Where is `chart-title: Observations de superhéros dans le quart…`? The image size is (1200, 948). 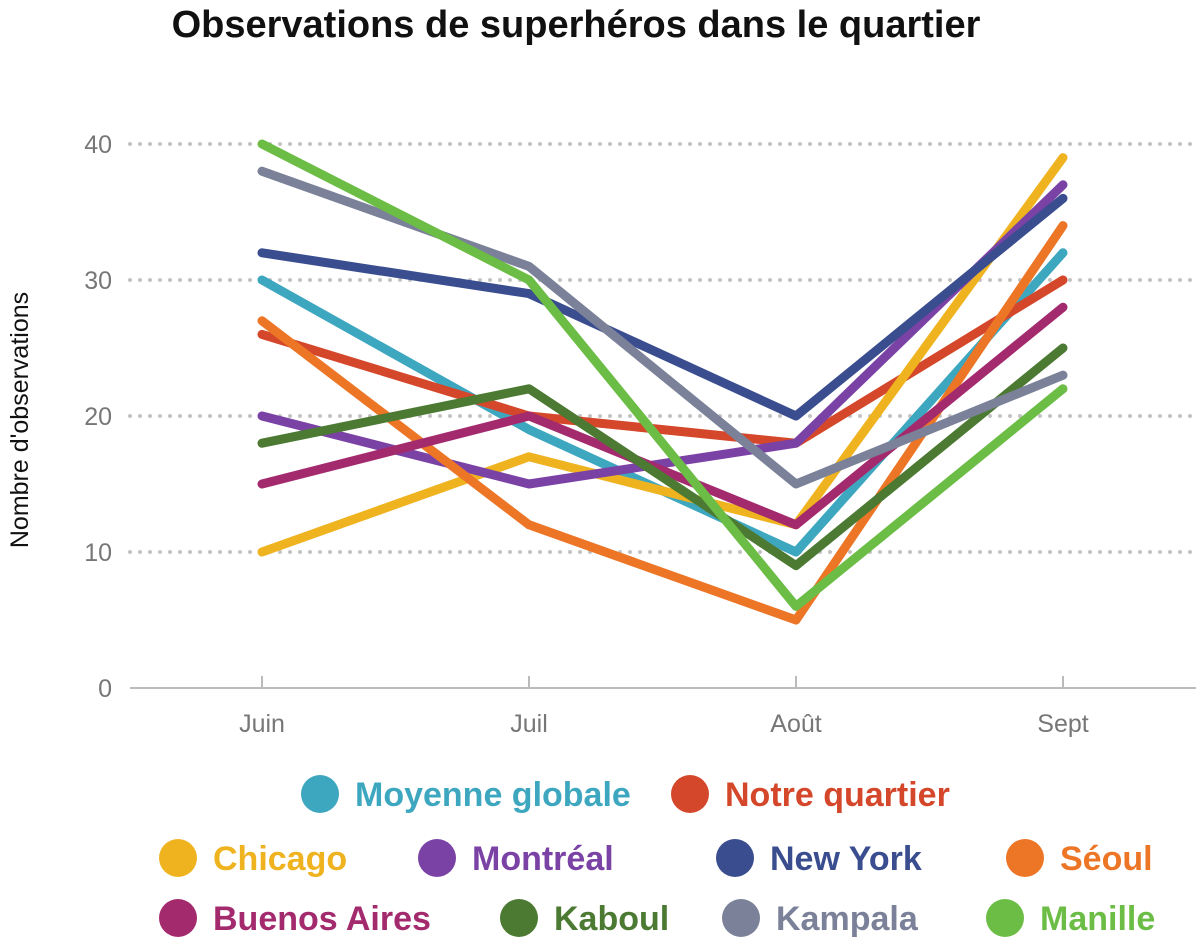
chart-title: Observations de superhéros dans le quart… is located at coordinates (576, 25).